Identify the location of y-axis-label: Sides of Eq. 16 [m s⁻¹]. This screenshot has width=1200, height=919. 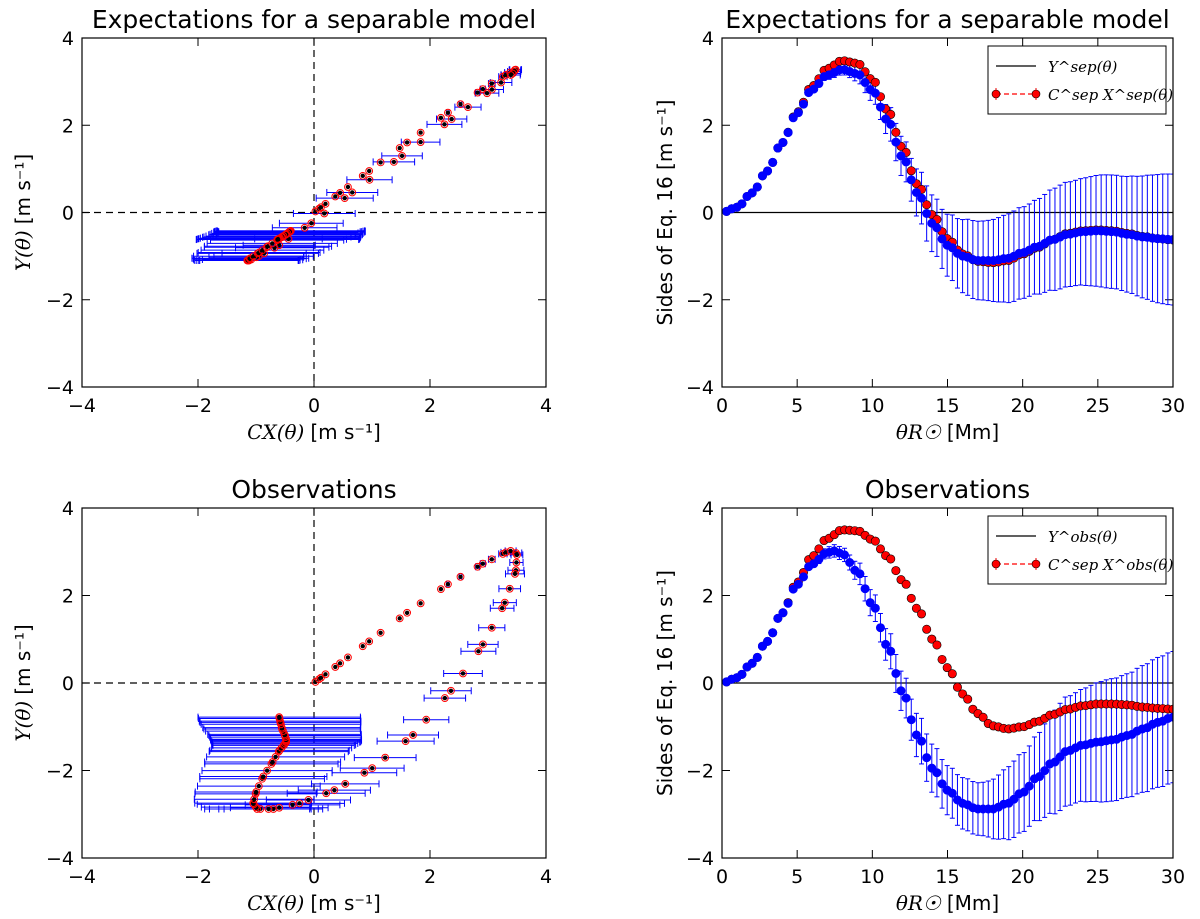
(665, 213).